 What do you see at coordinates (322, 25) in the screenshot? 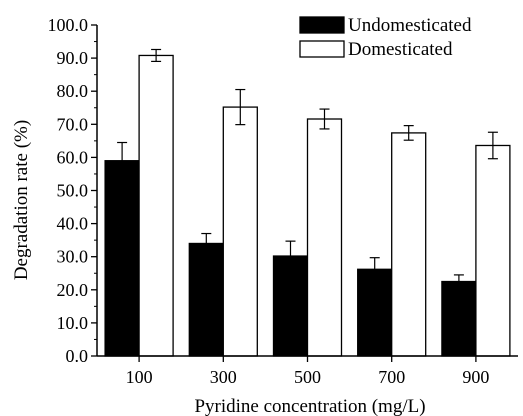
I see `legend-swatch-undomesticated` at bounding box center [322, 25].